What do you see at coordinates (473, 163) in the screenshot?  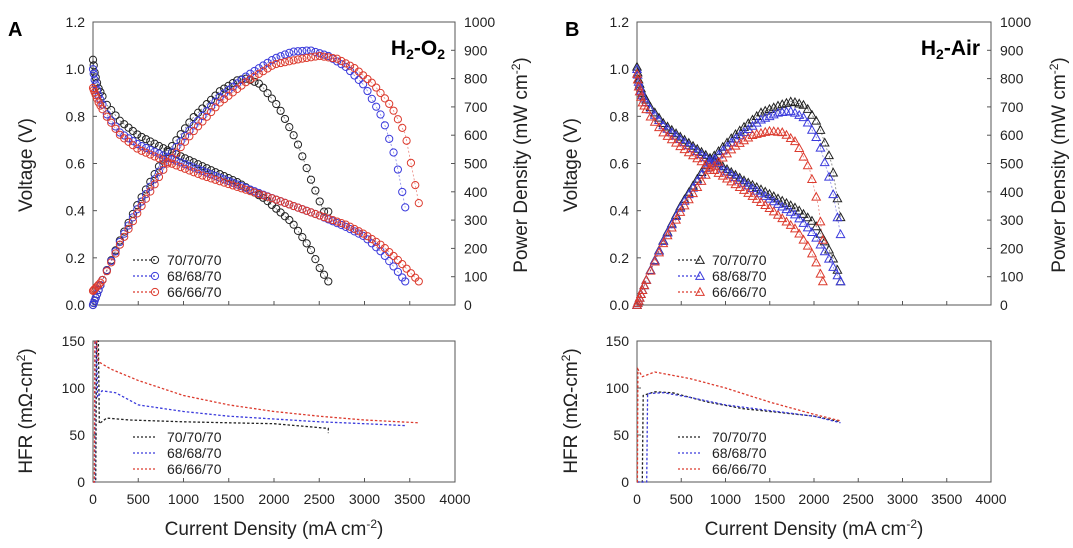 I see `panel-a-power-ticks: 0 100 200 300 400 500 600 700 800 900 1000` at bounding box center [473, 163].